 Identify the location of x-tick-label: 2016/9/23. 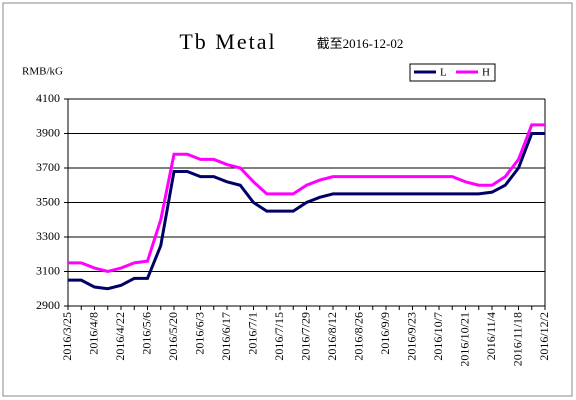
(411, 336).